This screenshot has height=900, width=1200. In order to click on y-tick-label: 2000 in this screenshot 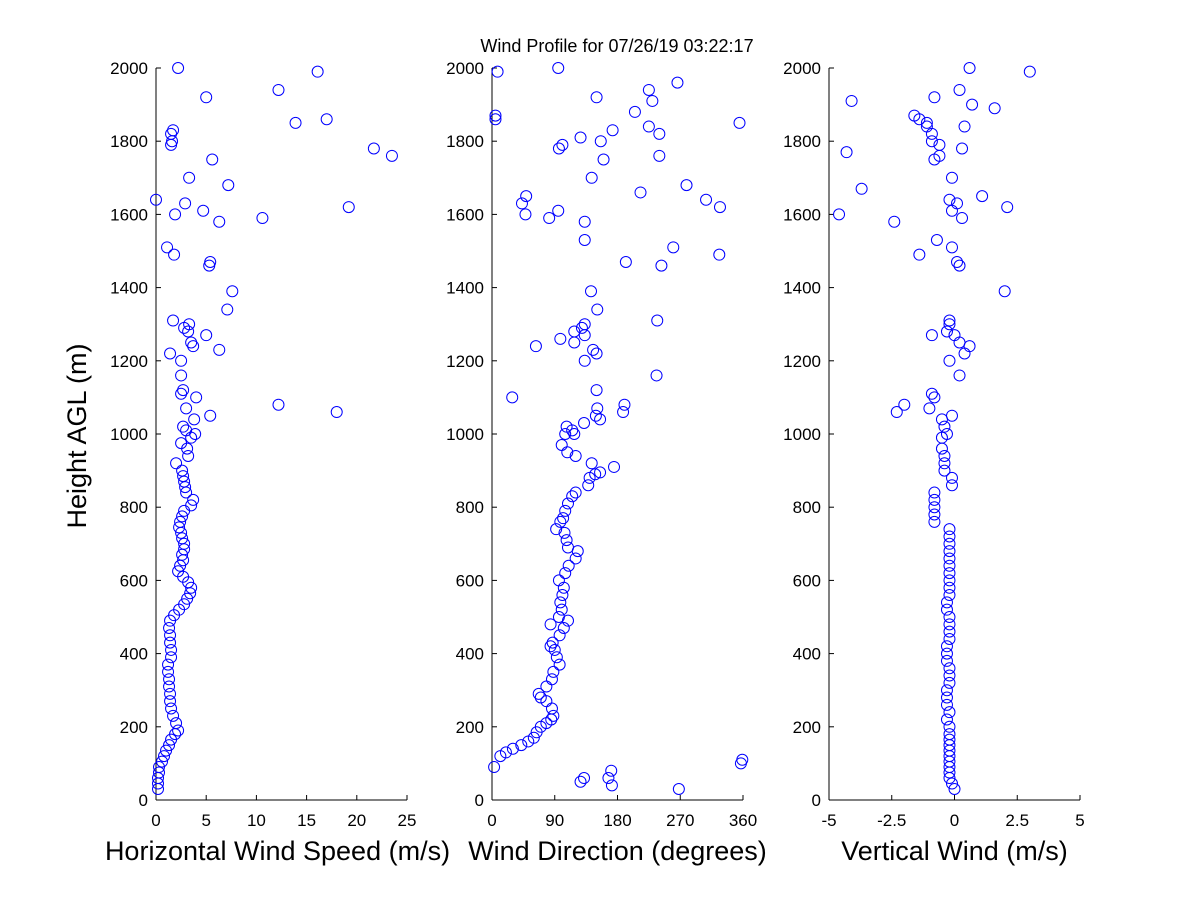, I will do `click(465, 68)`.